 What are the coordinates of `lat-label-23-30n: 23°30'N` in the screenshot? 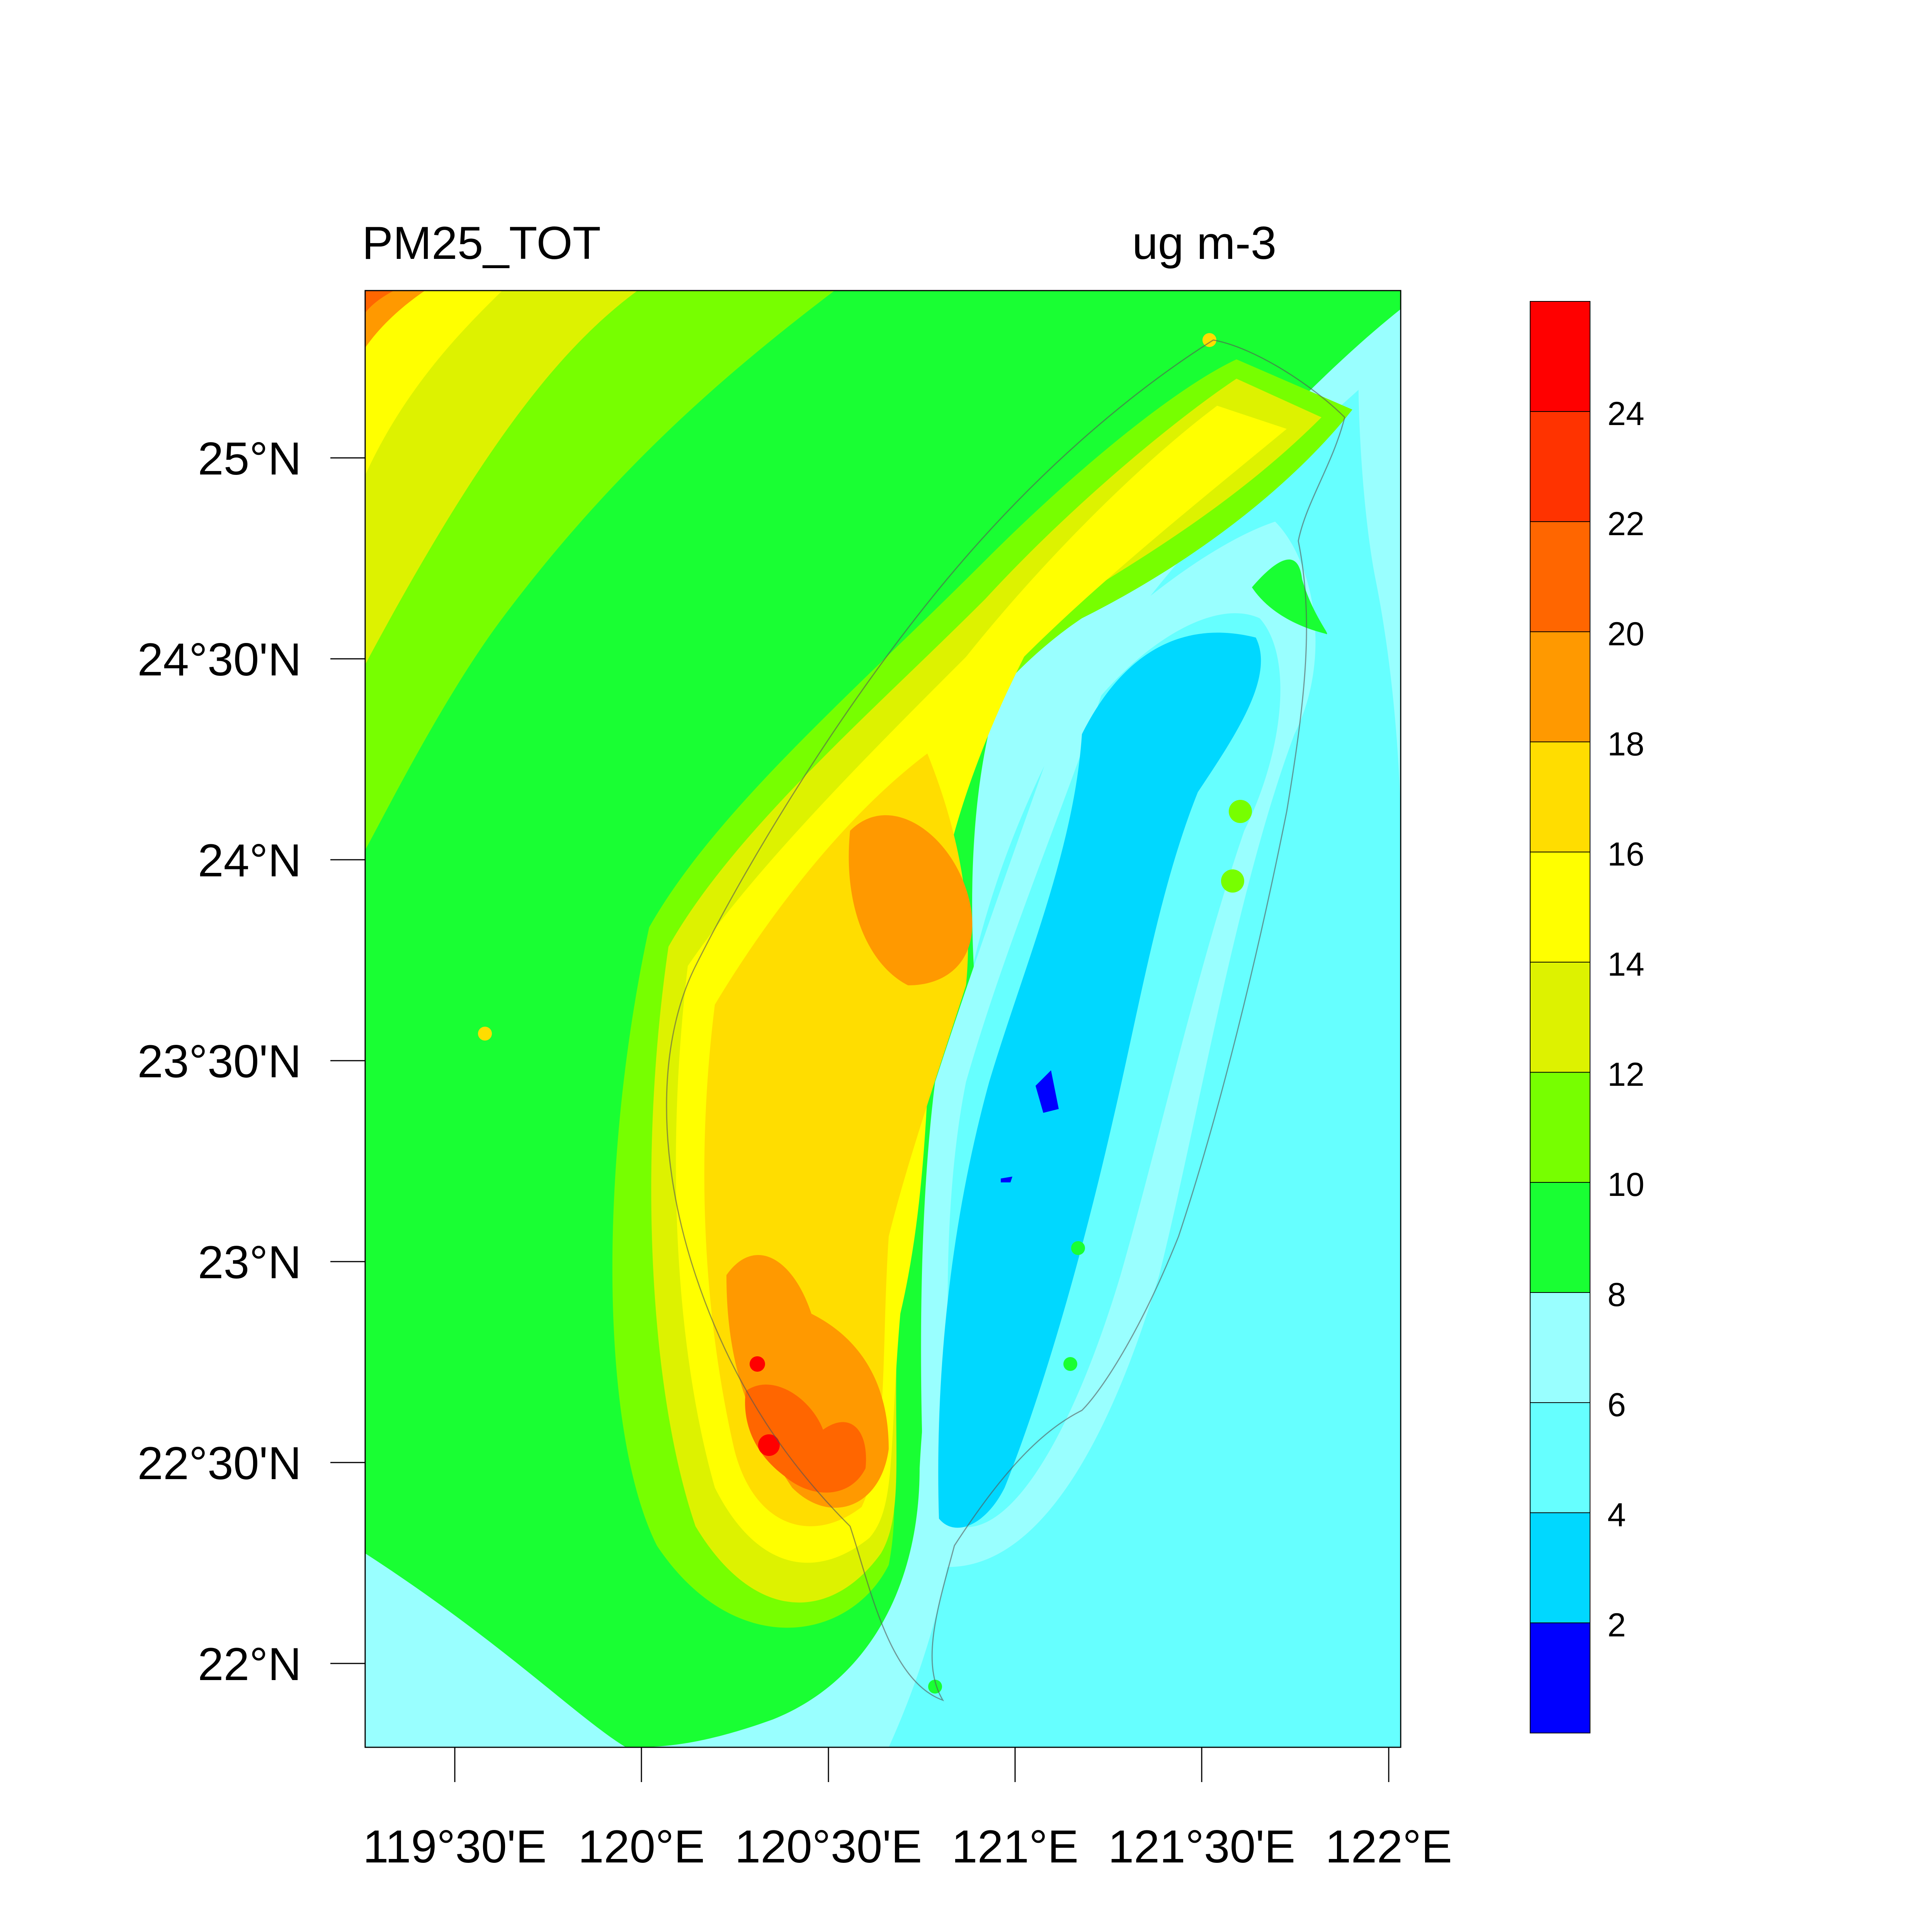 It's located at (219, 1062).